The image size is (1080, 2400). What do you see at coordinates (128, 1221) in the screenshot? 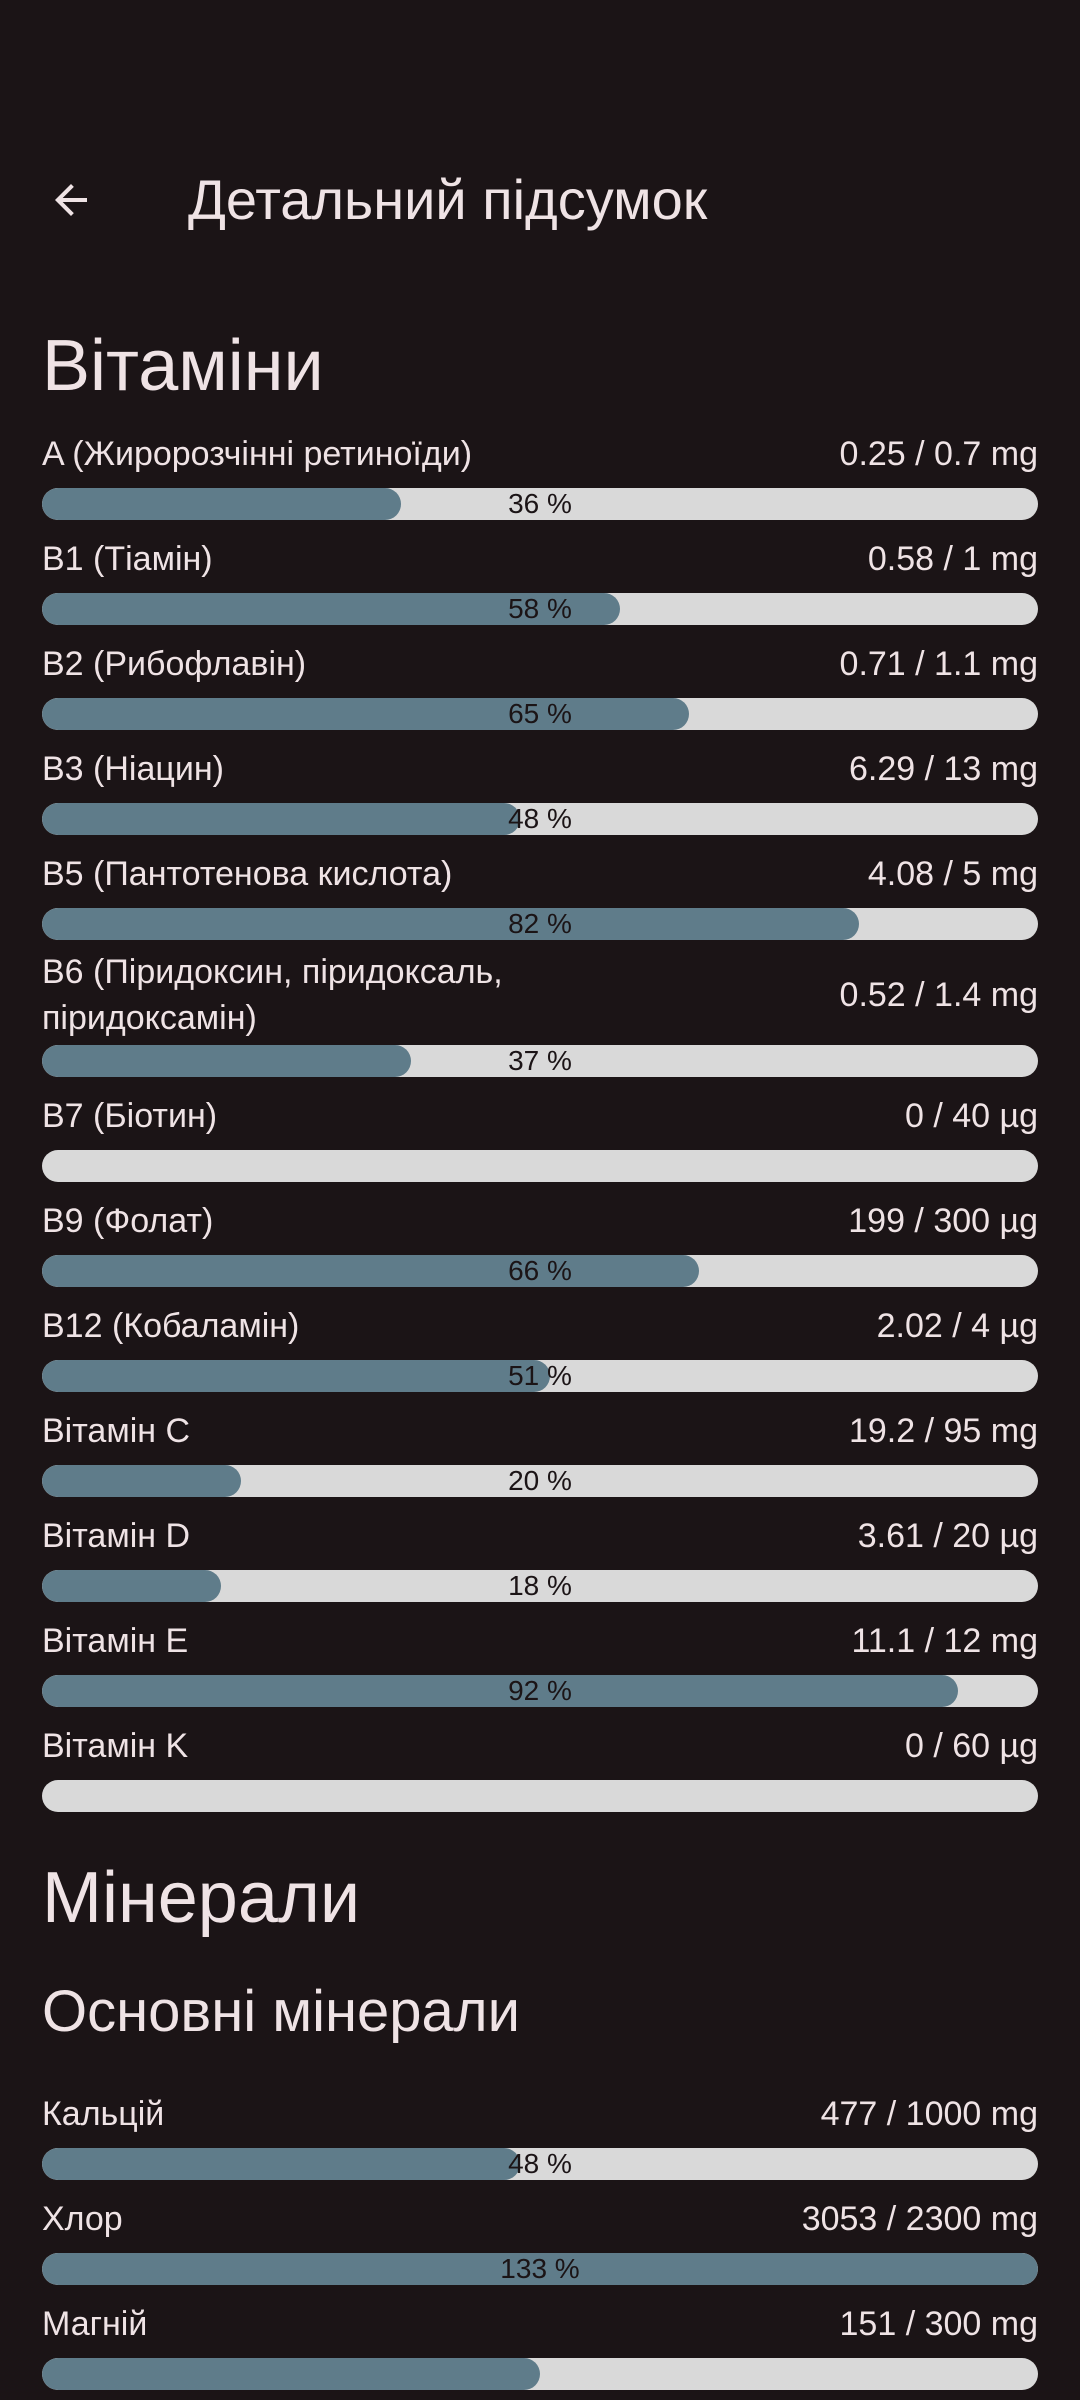
I see `nutrient-name: B9 (Фолат)` at bounding box center [128, 1221].